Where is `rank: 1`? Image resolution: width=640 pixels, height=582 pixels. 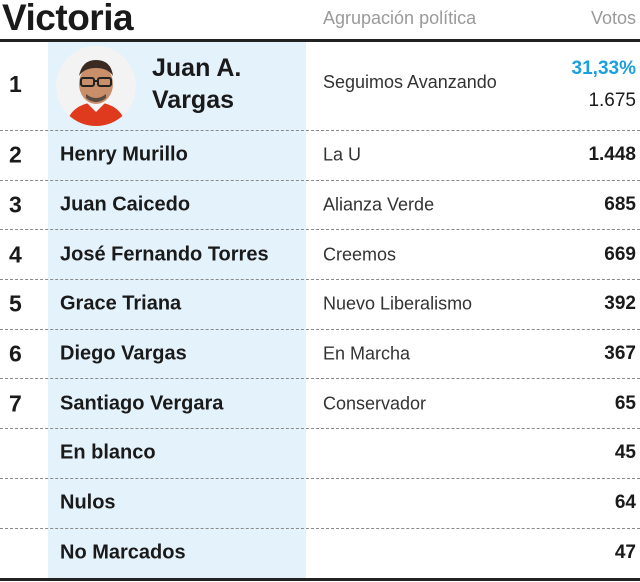
rank: 1 is located at coordinates (15, 84).